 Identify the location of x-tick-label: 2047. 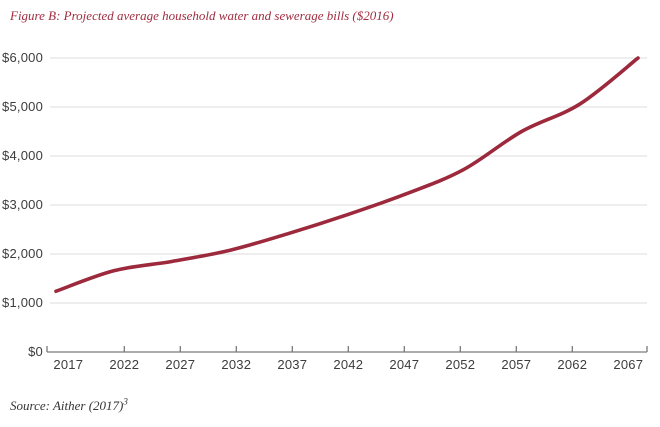
(404, 364).